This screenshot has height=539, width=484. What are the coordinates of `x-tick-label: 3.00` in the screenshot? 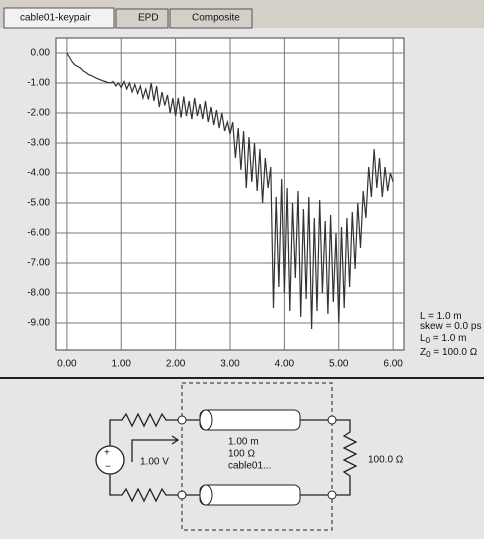 It's located at (230, 364).